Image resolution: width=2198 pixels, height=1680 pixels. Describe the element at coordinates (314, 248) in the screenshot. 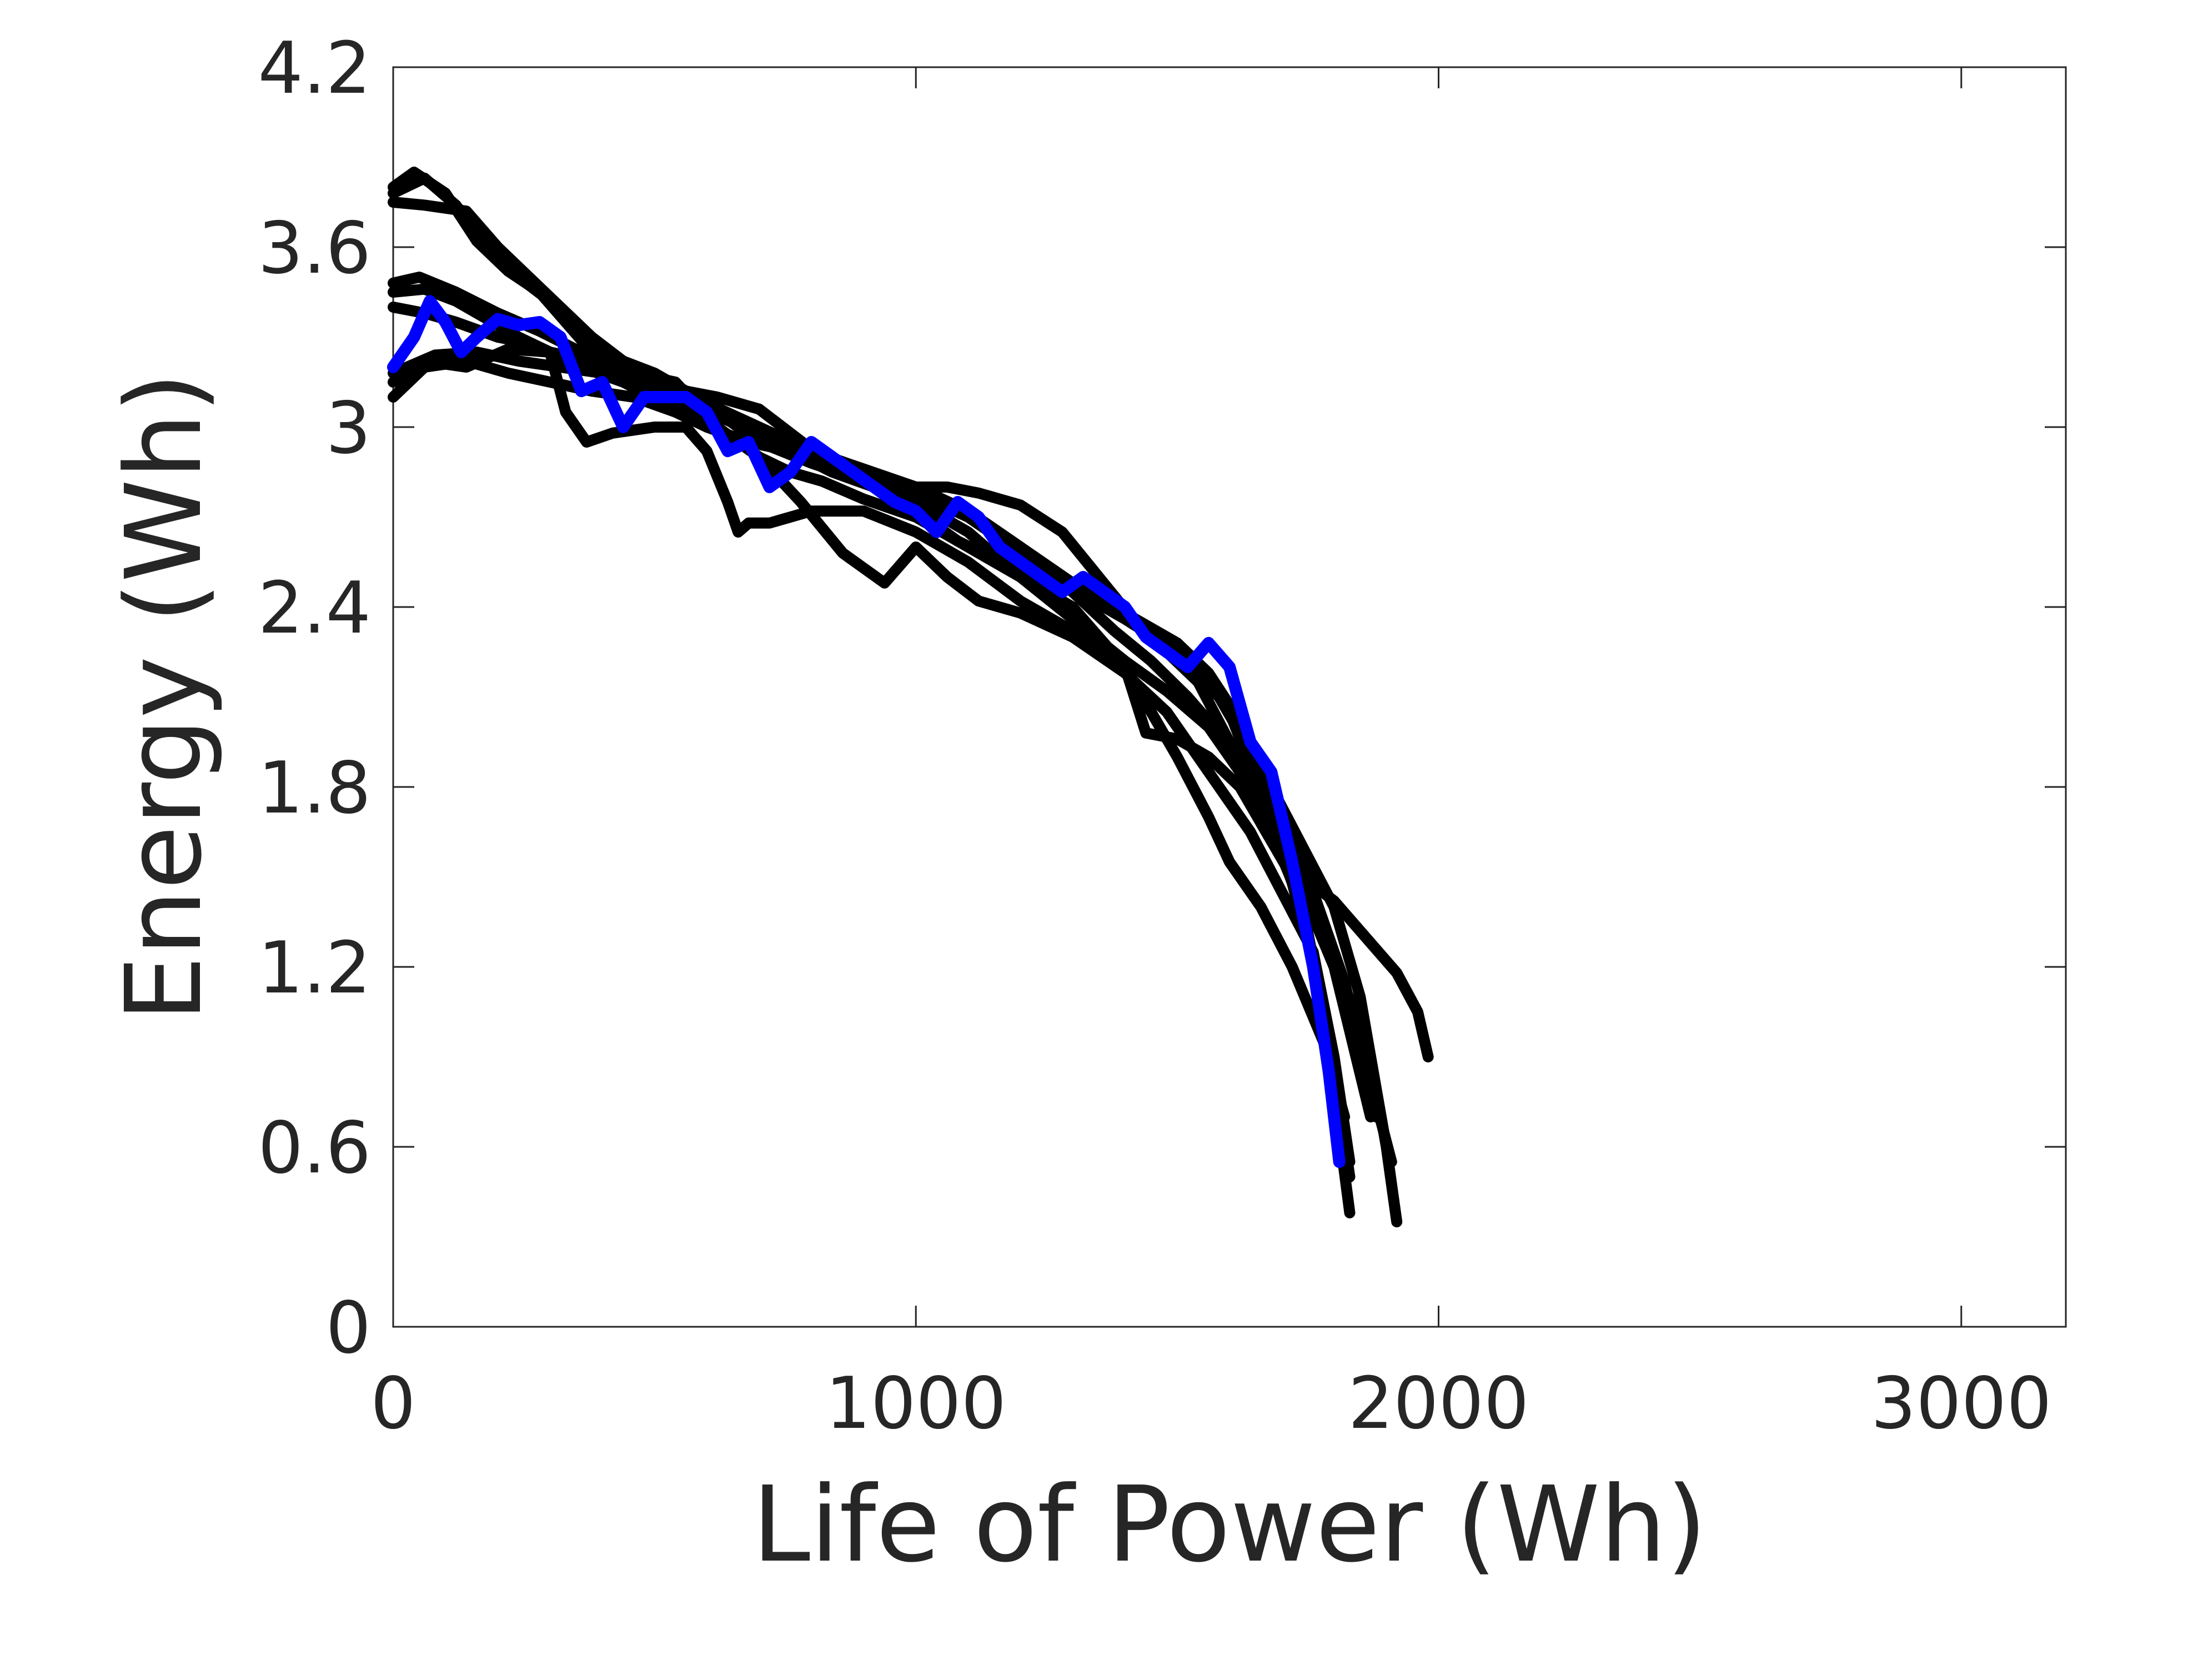

I see `y-tick-label: 3.6` at that location.